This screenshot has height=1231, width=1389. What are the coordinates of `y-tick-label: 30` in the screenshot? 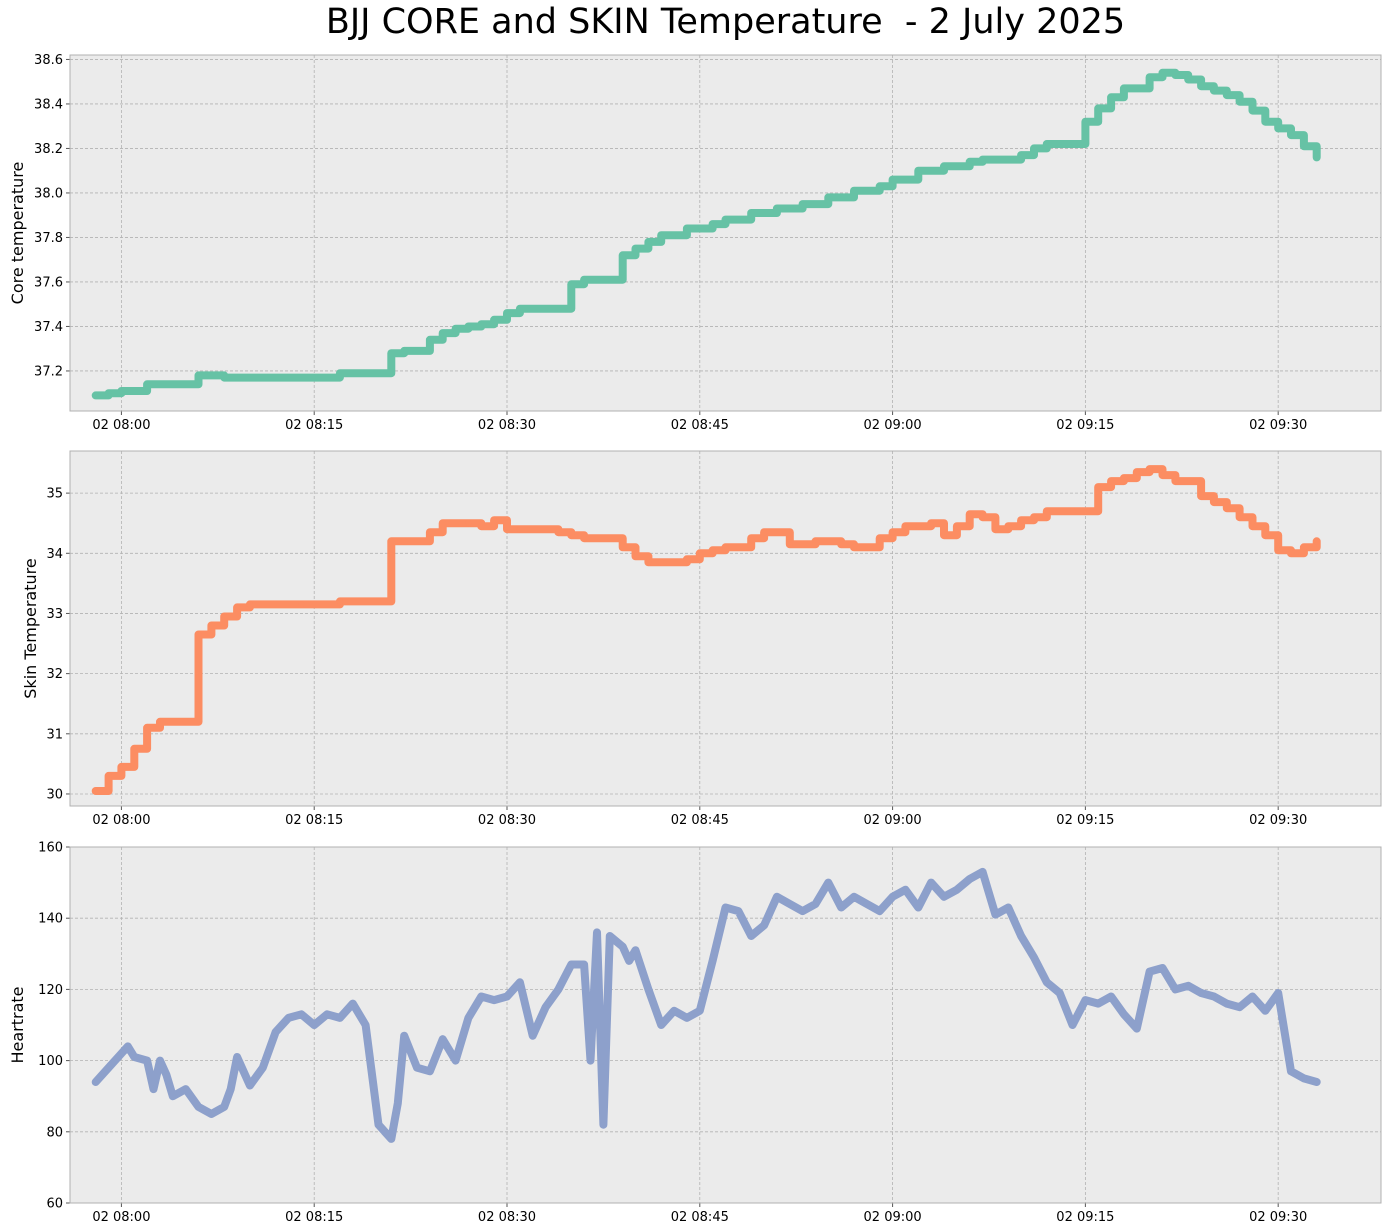 It's located at (54, 794).